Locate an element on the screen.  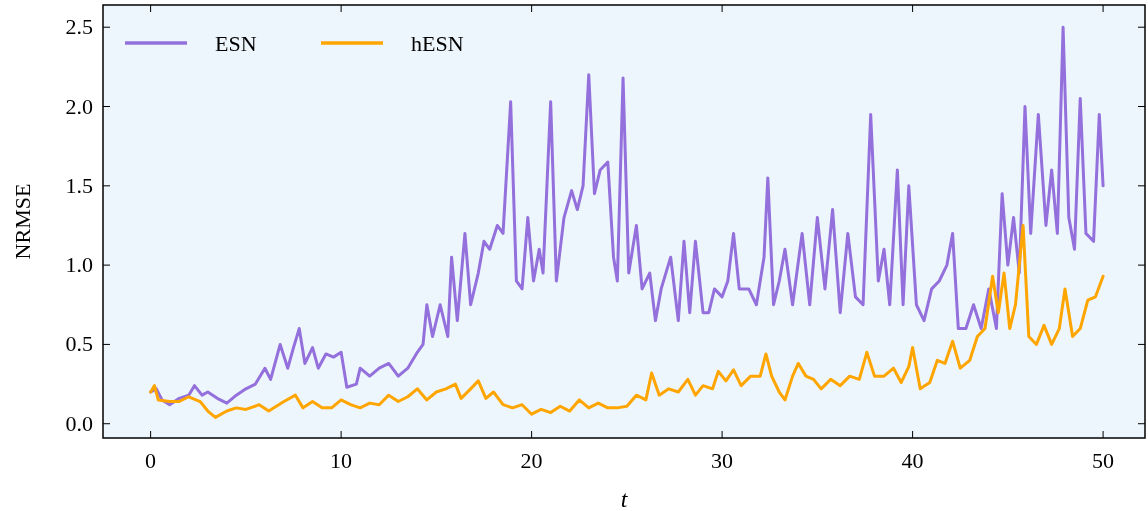
x-tick-label: 20 is located at coordinates (531, 460).